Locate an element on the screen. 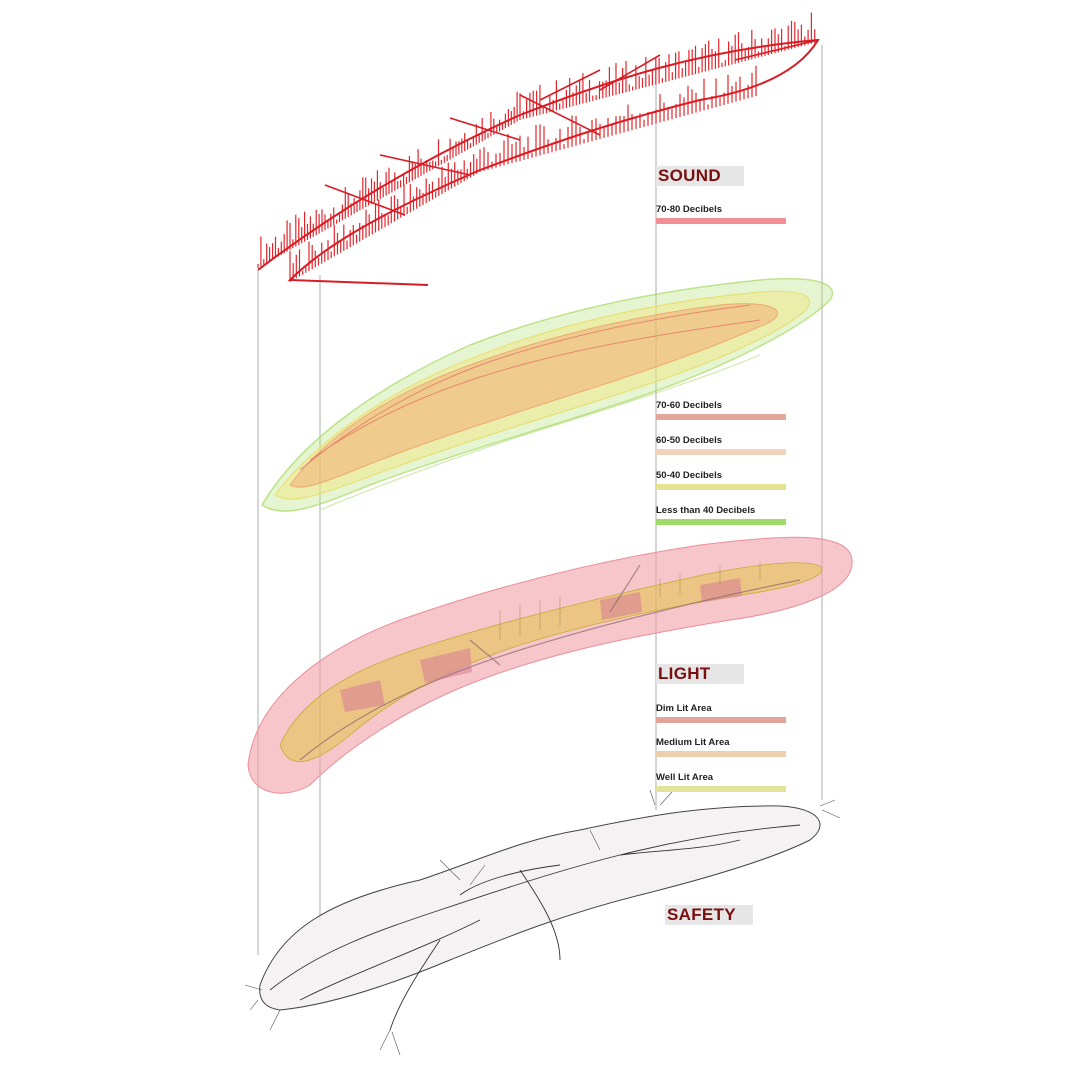 This screenshot has height=1085, width=1080. noise-legend-item: 60-50 Decibels is located at coordinates (721, 446).